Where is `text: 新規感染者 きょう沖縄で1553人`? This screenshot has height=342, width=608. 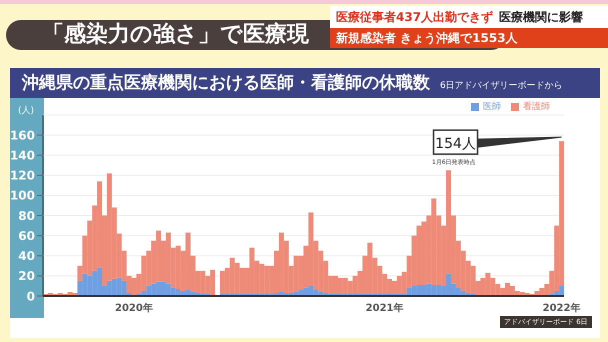
text: 新規感染者 きょう沖縄で1553人 is located at coordinates (469, 38).